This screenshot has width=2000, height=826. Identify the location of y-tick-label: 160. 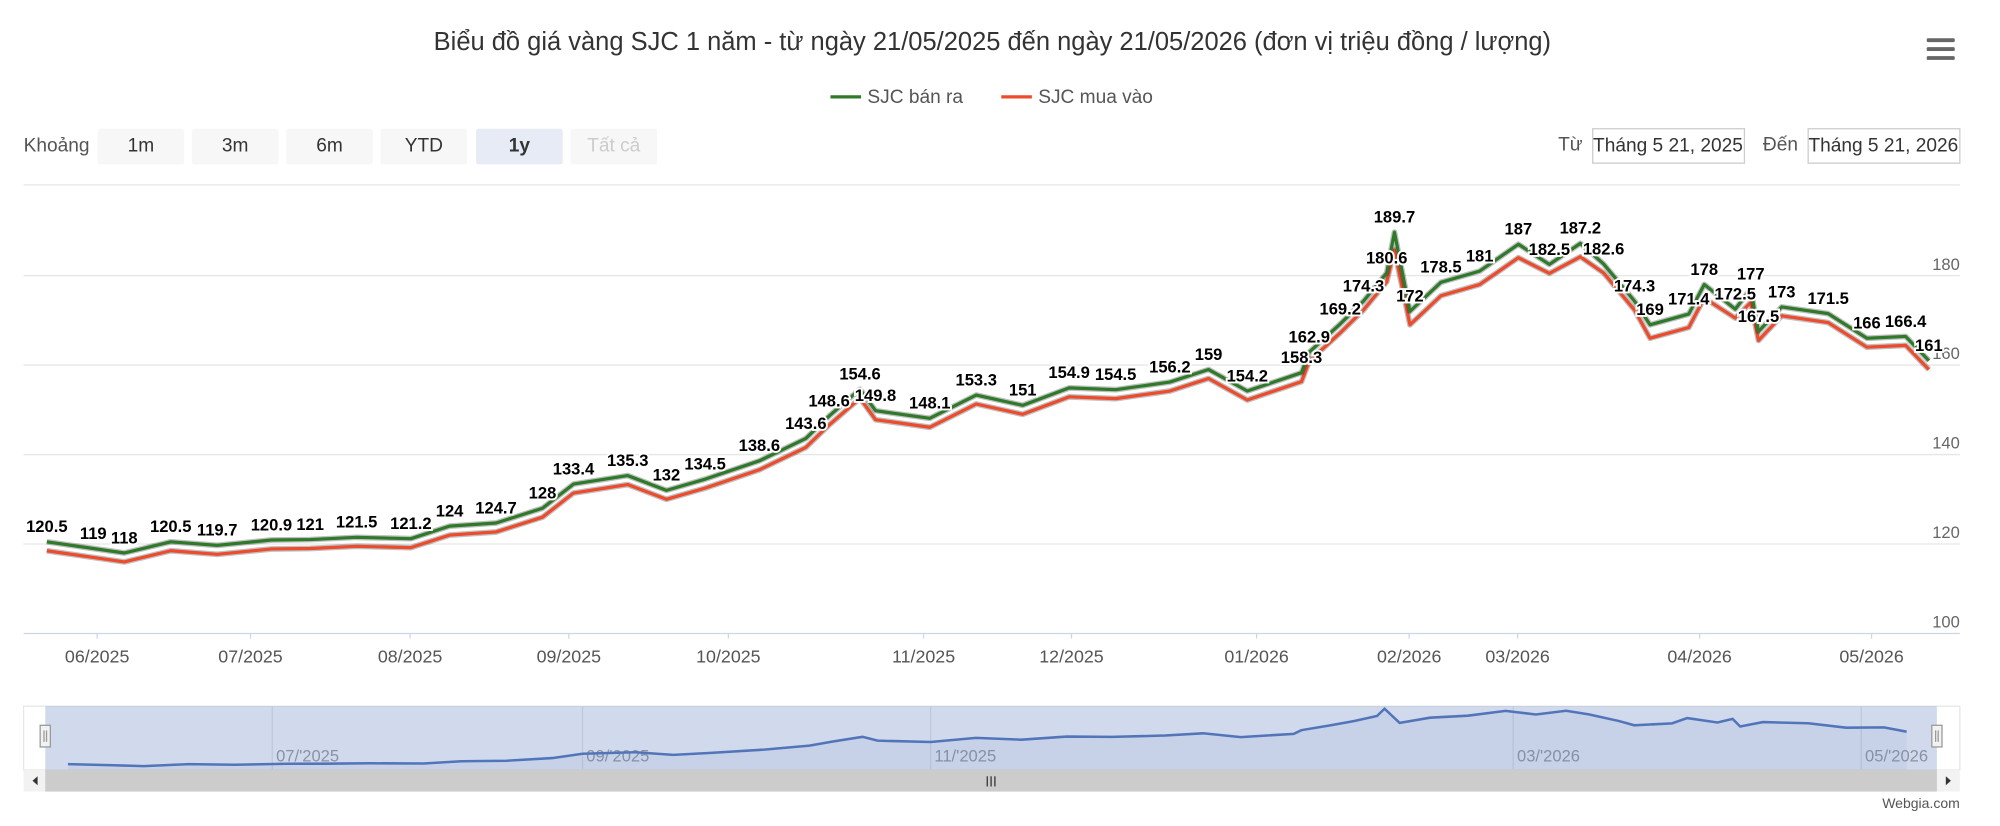
(1946, 353).